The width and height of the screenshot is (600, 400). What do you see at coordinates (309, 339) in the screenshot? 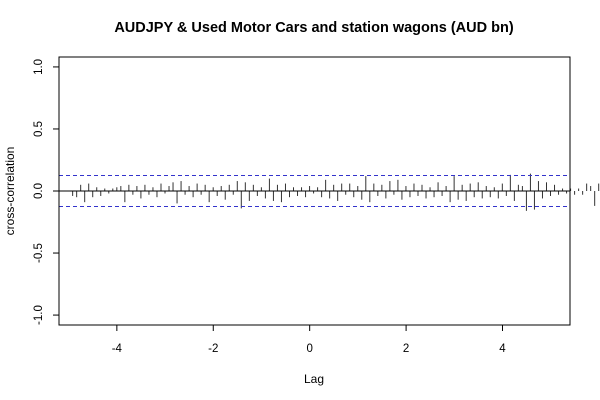
I see `x-axis: -4 -2 0 2 4` at bounding box center [309, 339].